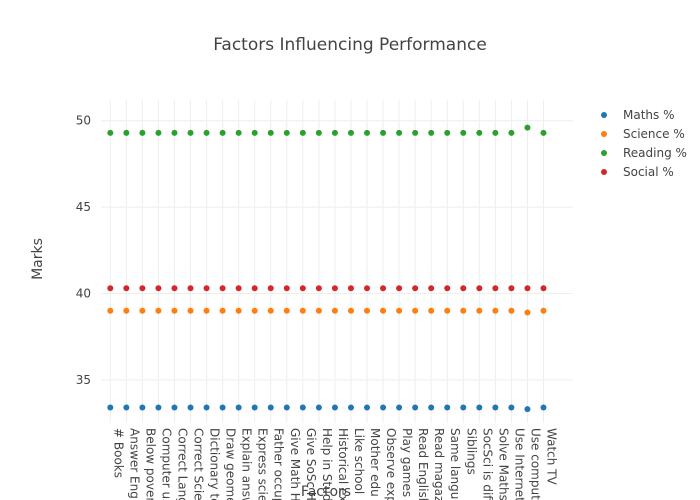 The width and height of the screenshot is (700, 500). Describe the element at coordinates (134, 464) in the screenshot. I see `x-tick-label: Answer Engli` at that location.